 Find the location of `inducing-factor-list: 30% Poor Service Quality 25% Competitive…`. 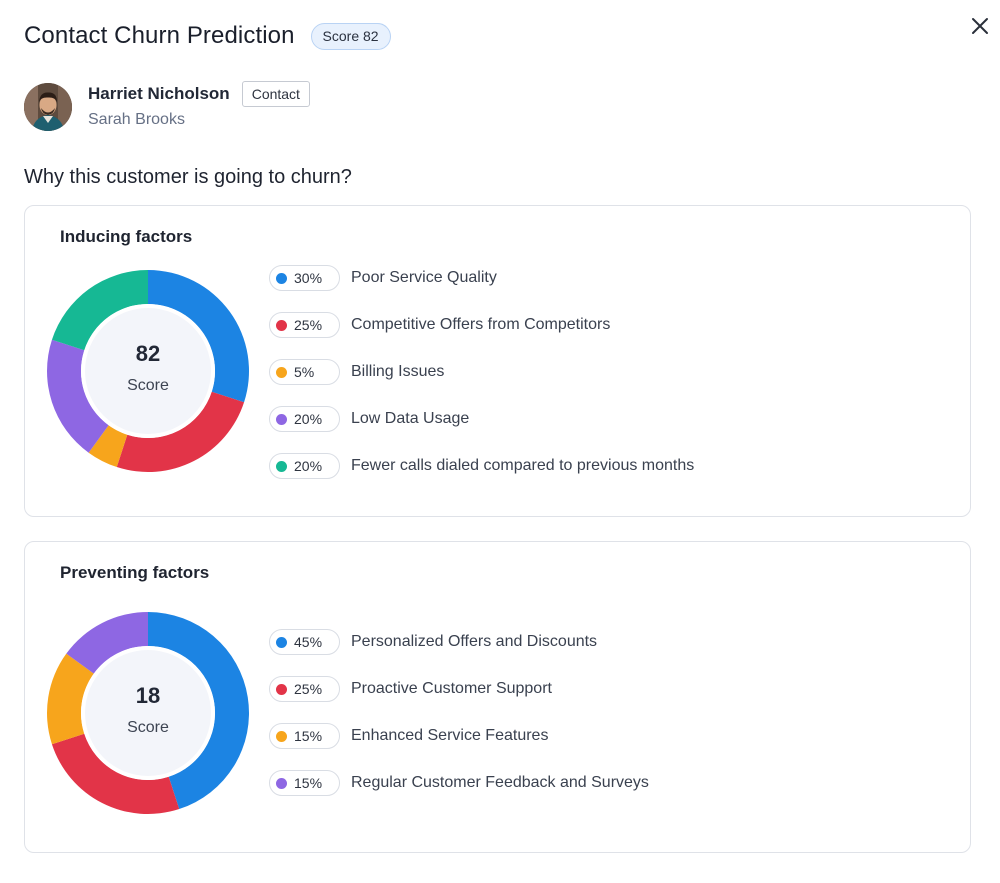

inducing-factor-list: 30% Poor Service Quality 25% Competitive… is located at coordinates (481, 382).